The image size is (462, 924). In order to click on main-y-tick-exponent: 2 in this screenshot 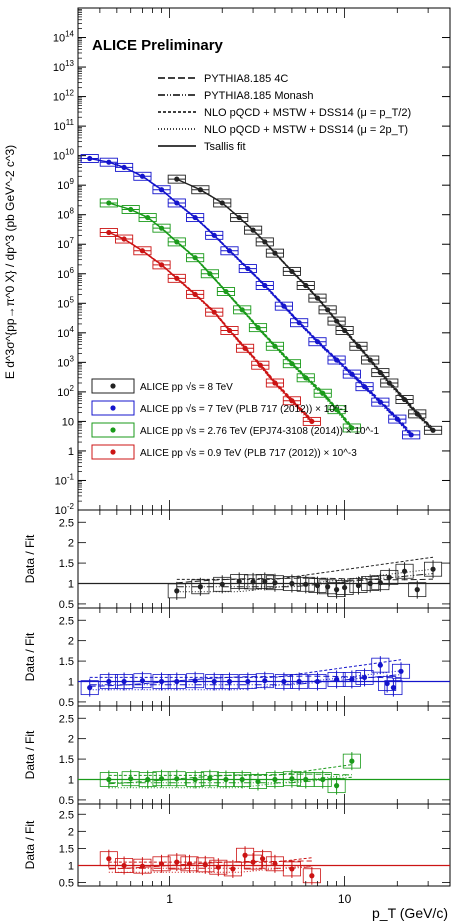, I will do `click(72, 388)`.